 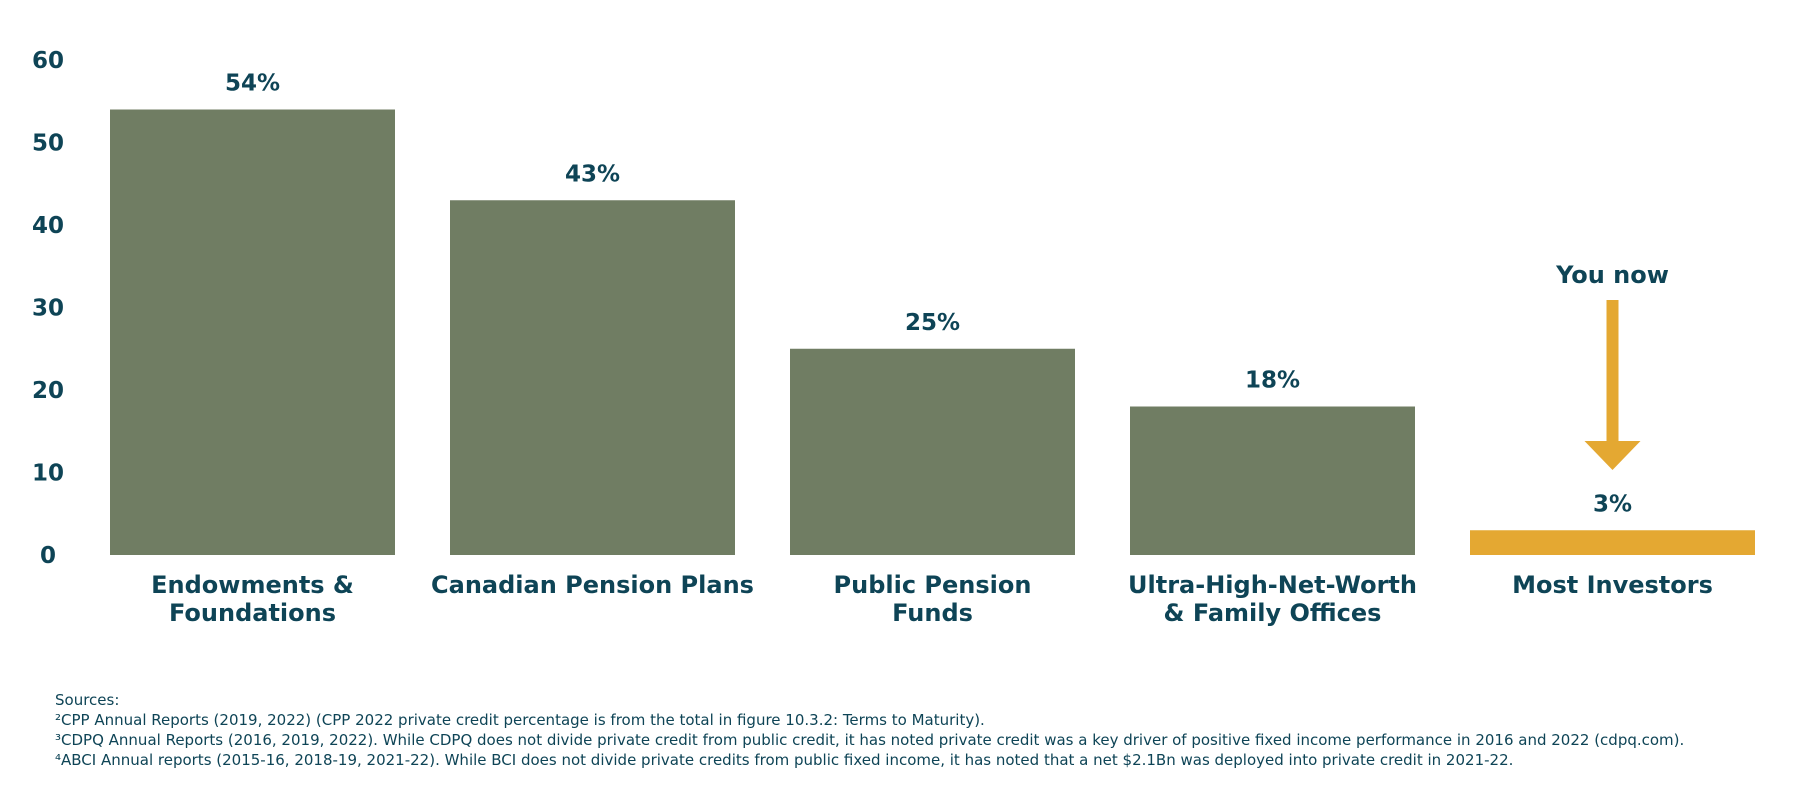 What do you see at coordinates (87, 700) in the screenshot?
I see `sources-heading: Sources:` at bounding box center [87, 700].